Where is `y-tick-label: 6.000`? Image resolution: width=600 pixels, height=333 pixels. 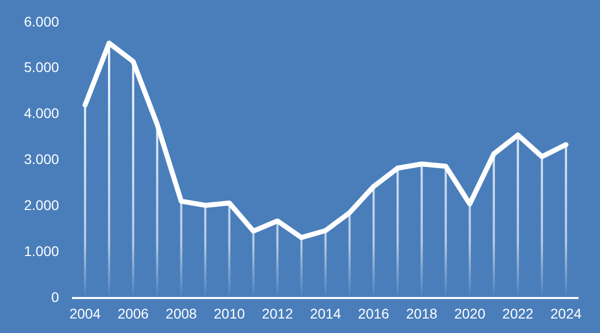 y-tick-label: 6.000 is located at coordinates (42, 21).